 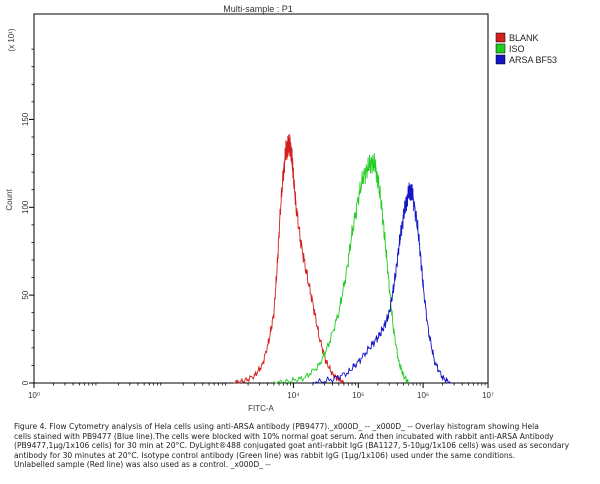 I want to click on y-tick-label: 150, so click(x=25, y=119).